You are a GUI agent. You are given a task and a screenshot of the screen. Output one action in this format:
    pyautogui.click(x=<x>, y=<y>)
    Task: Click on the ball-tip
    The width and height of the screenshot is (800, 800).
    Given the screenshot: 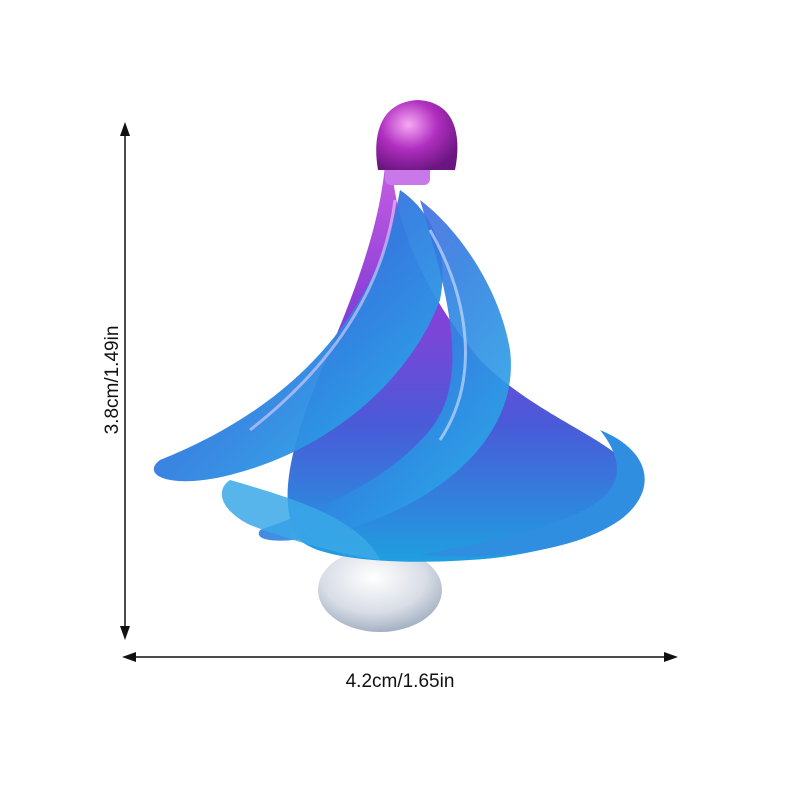 What is the action you would take?
    pyautogui.click(x=380, y=590)
    